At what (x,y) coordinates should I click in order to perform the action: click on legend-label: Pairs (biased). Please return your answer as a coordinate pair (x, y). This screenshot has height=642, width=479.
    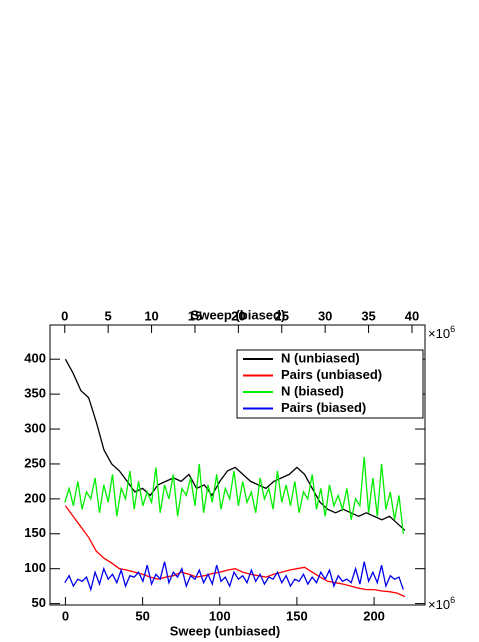
    Looking at the image, I should click on (323, 407).